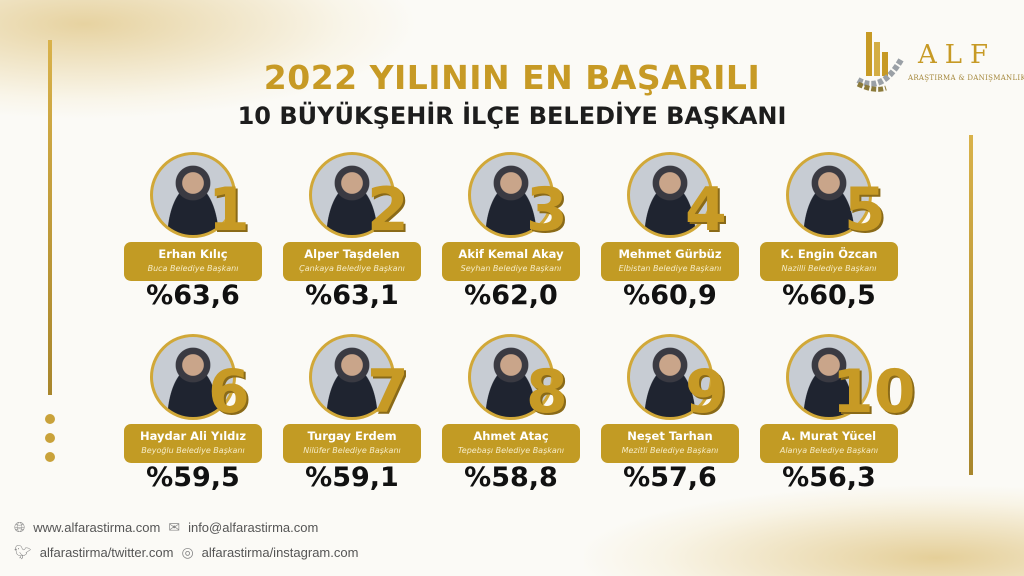 This screenshot has height=576, width=1024. What do you see at coordinates (193, 295) in the screenshot?
I see `approval-percent: %63,6` at bounding box center [193, 295].